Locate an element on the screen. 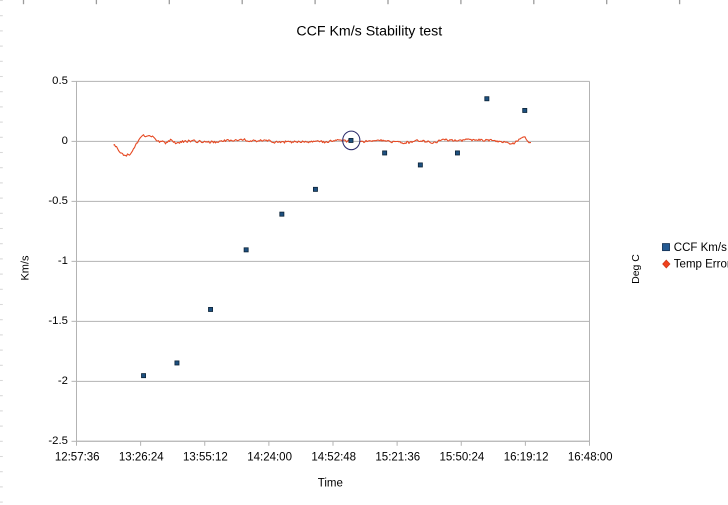 The height and width of the screenshot is (505, 728). svg-text: CCF Km/s Stability test is located at coordinates (369, 31).